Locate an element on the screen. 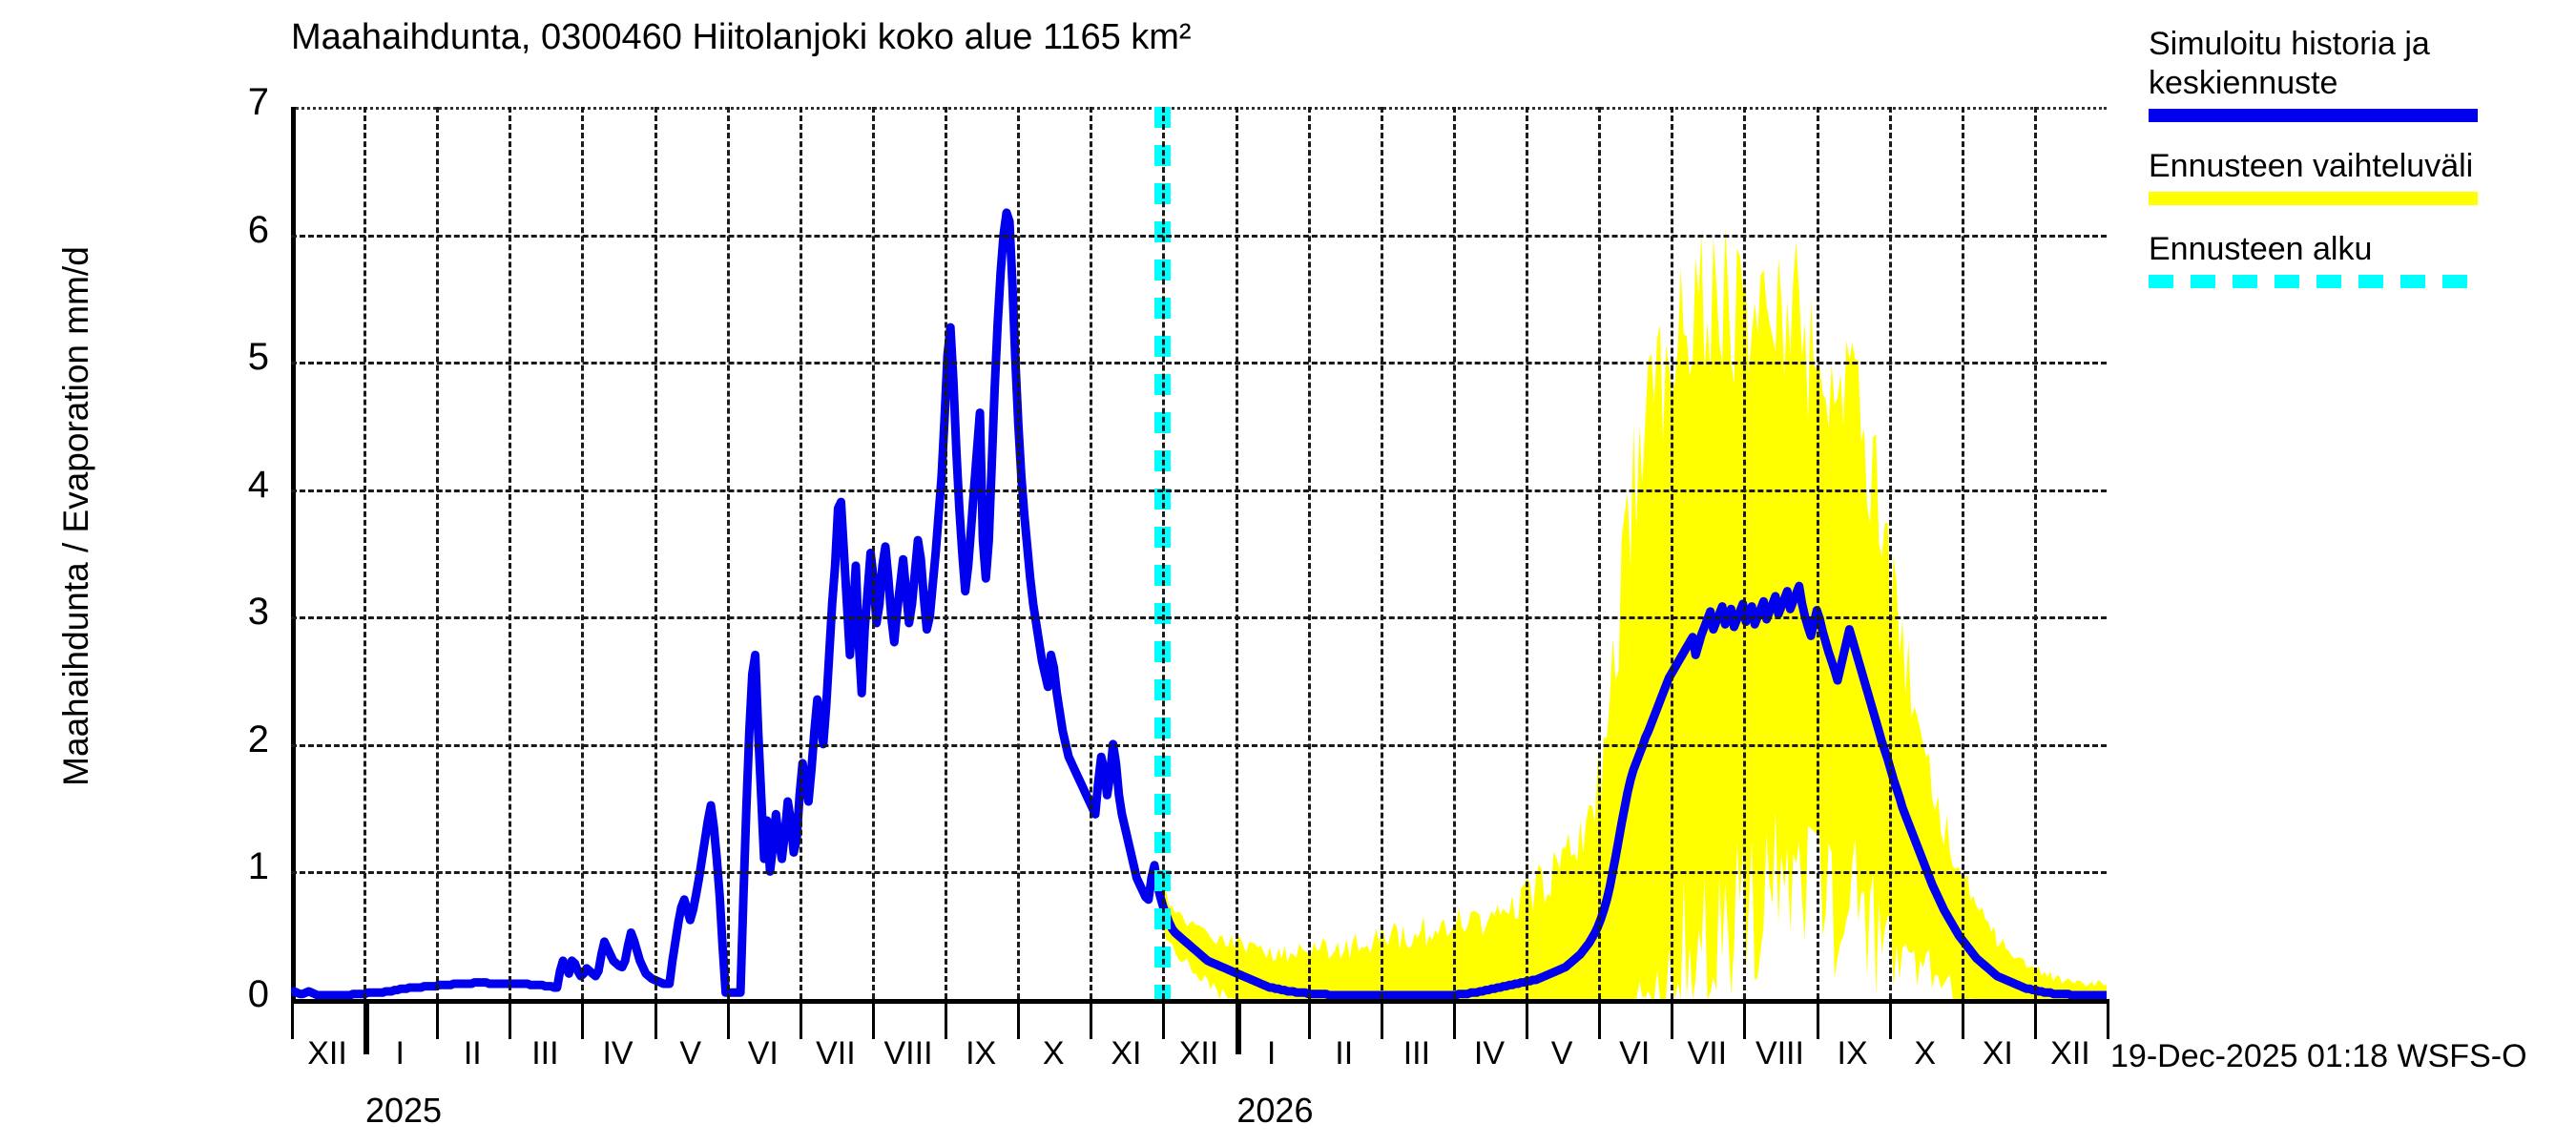  y-tick-label: 1 is located at coordinates (258, 866).